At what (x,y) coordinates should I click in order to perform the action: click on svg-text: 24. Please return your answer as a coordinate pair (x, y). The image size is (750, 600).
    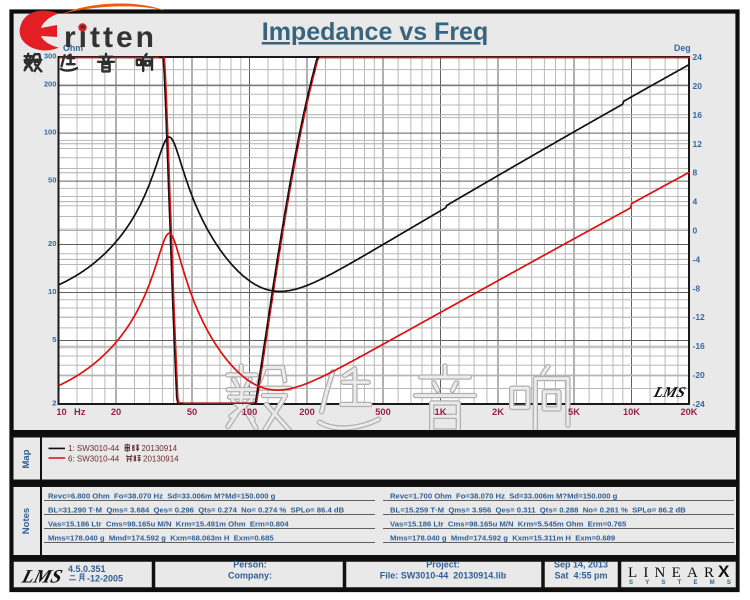
    Looking at the image, I should click on (698, 57).